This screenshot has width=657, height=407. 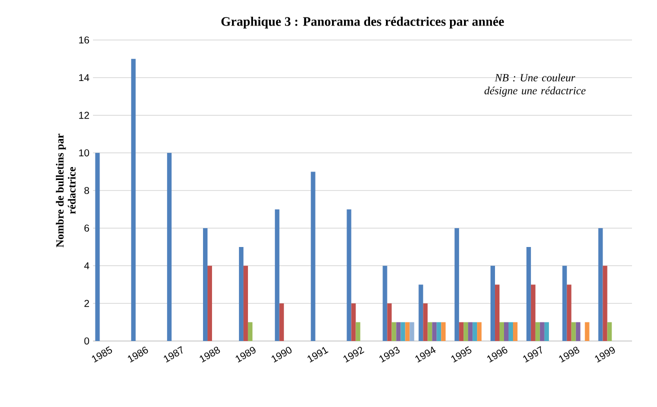 I want to click on x-tick-label: 1997, so click(x=532, y=354).